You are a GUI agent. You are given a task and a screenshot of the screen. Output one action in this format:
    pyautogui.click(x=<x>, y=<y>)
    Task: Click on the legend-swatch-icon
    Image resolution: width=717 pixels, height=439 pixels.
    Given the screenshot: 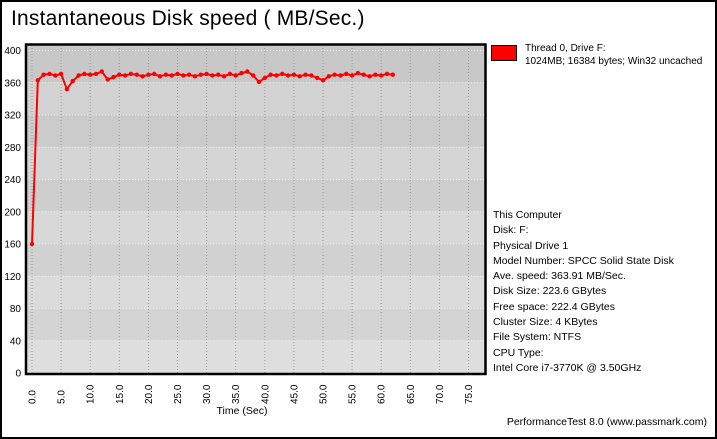 What is the action you would take?
    pyautogui.click(x=504, y=53)
    